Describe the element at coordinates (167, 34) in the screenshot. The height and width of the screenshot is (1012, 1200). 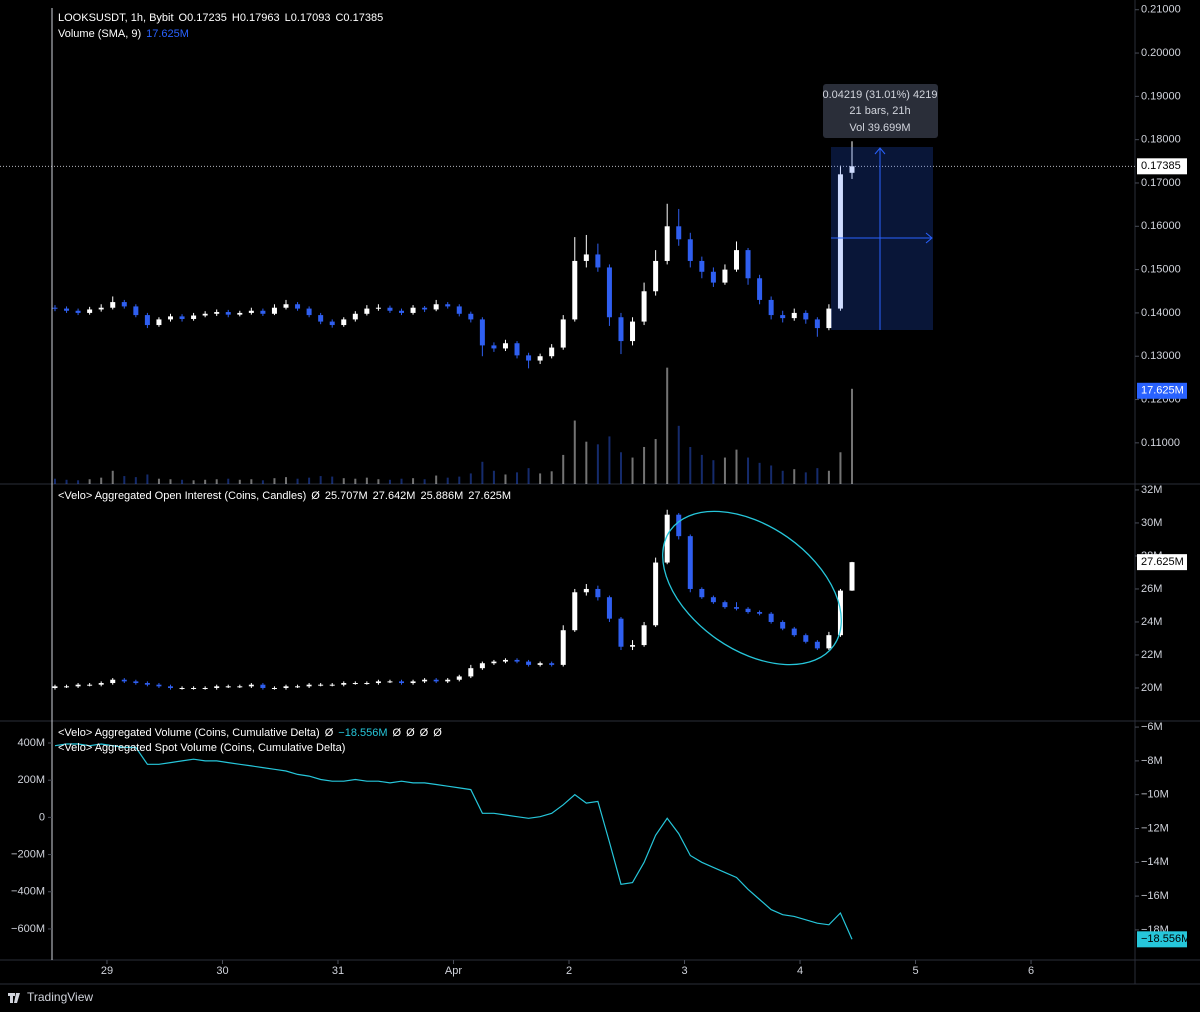
I see `legend-text: 17.625M` at that location.